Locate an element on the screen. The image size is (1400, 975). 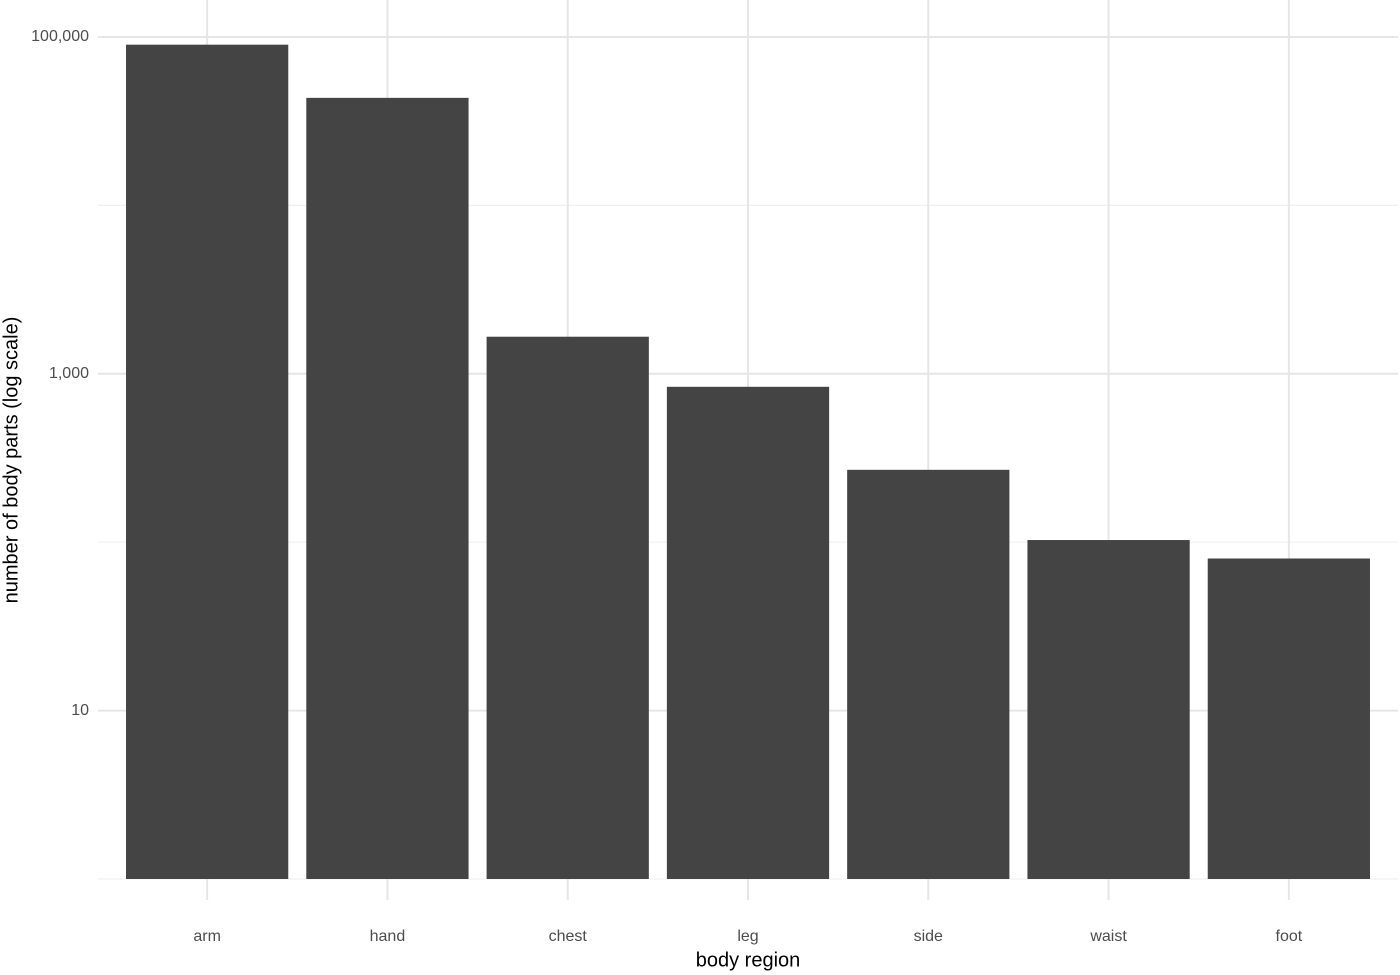
x-axis-title: body region is located at coordinates (748, 960).